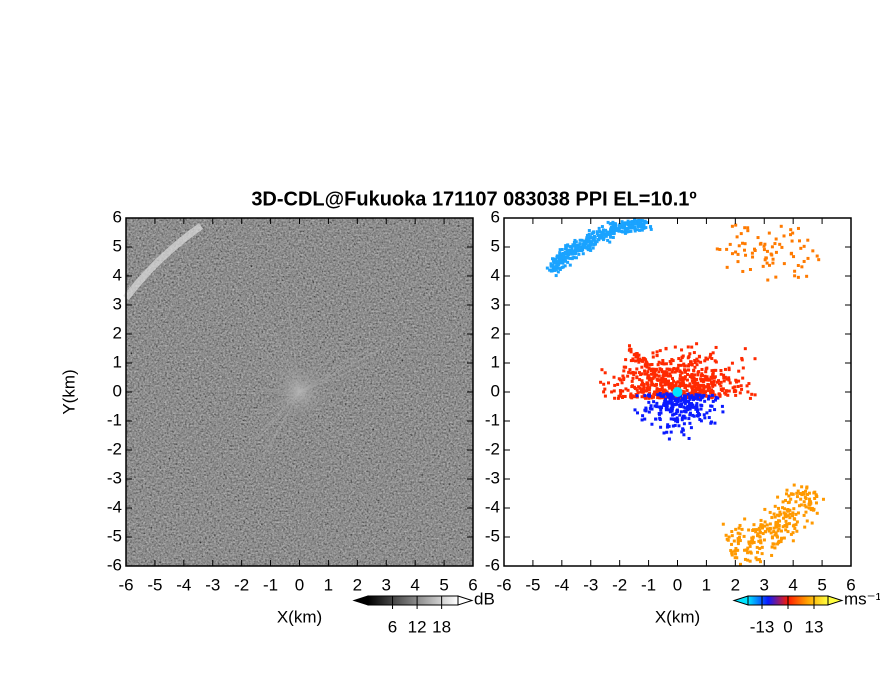 Image resolution: width=880 pixels, height=685 pixels. Describe the element at coordinates (299, 584) in the screenshot. I see `x-tick-label: 0` at that location.